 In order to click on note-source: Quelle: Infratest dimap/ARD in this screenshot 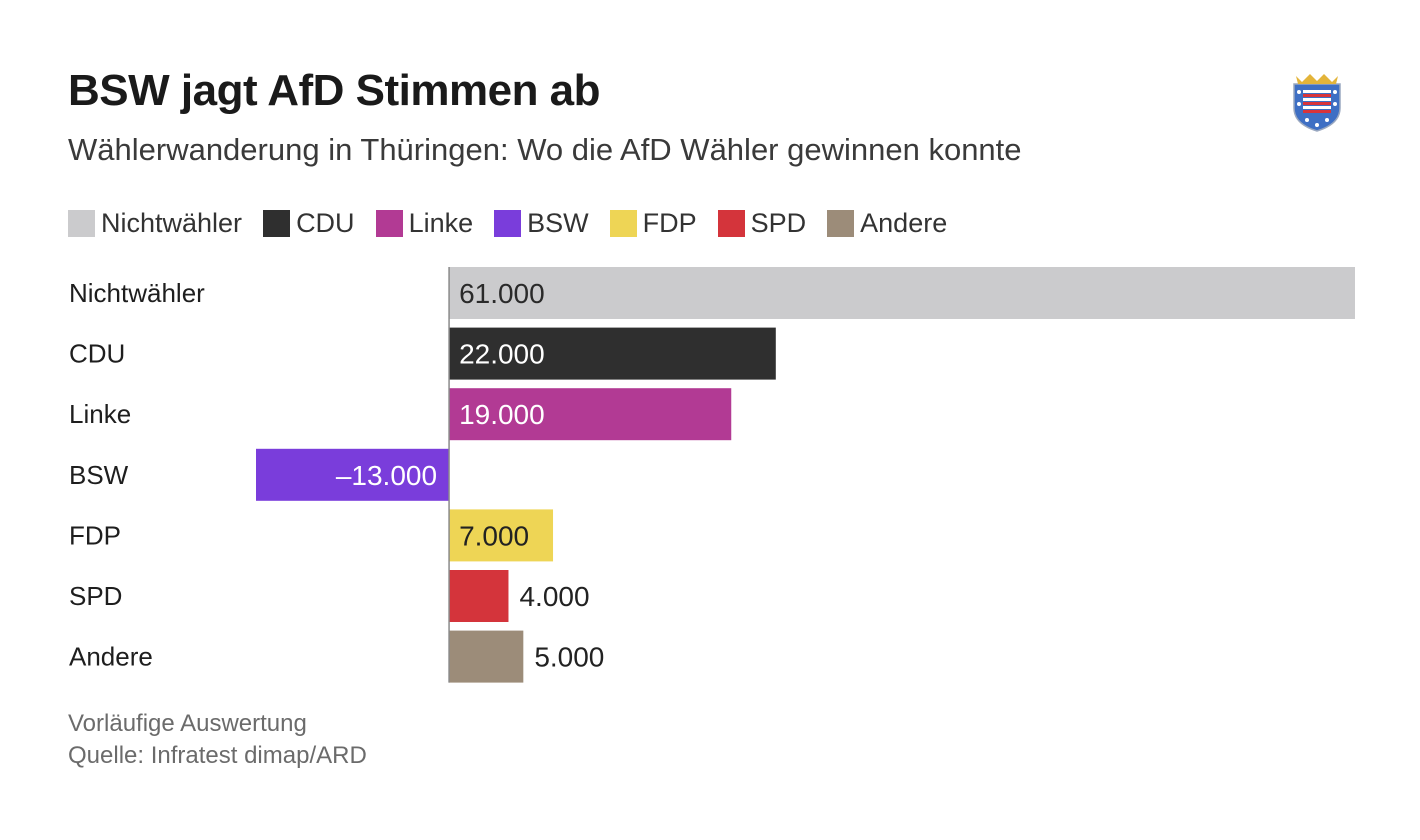, I will do `click(217, 755)`.